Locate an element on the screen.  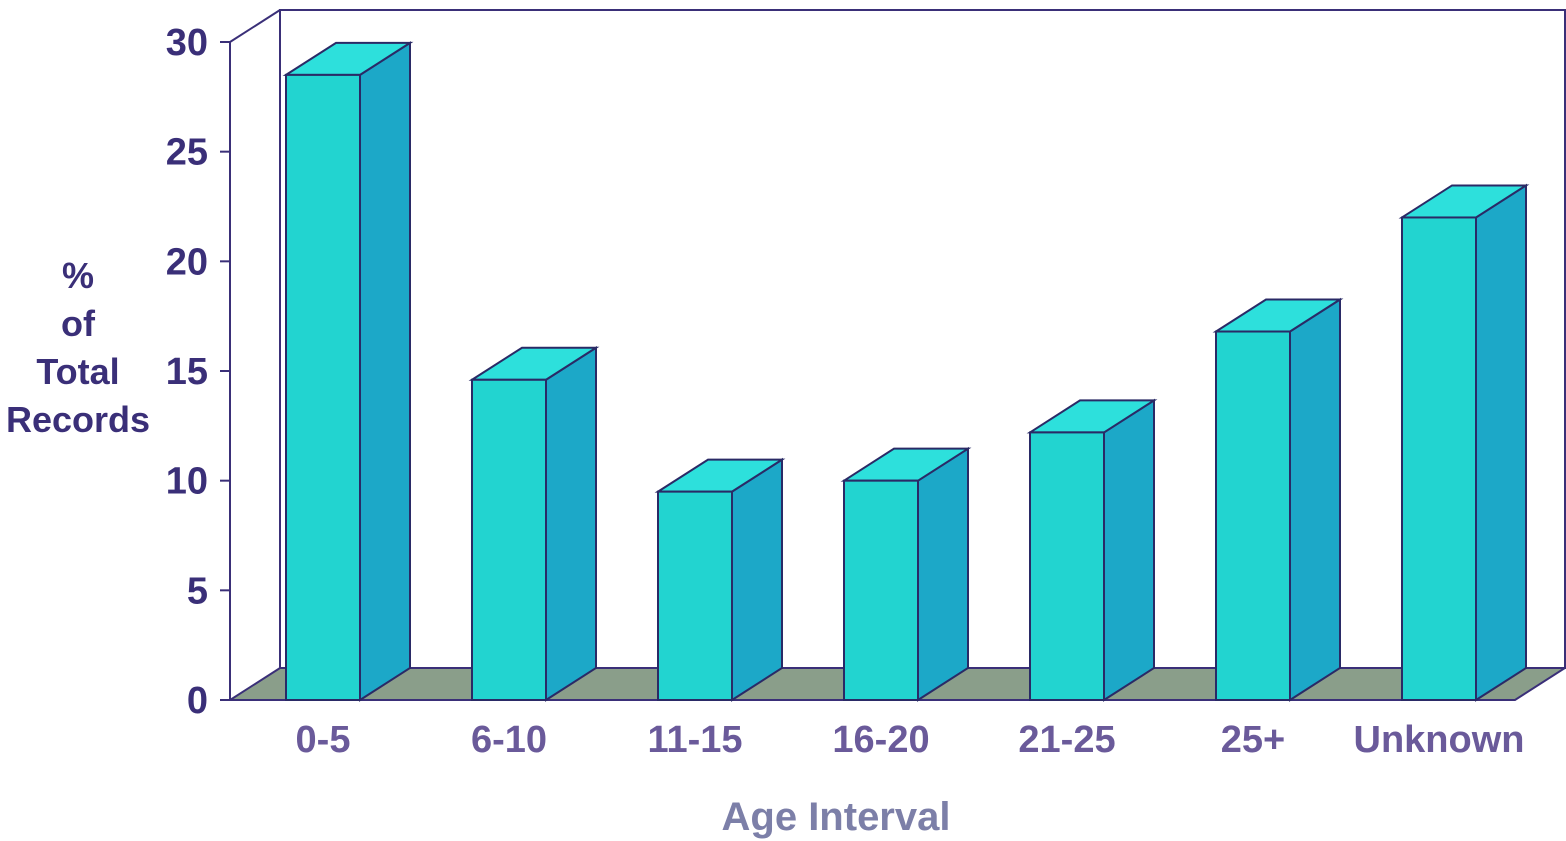
x-tick-label: 16-20 is located at coordinates (880, 740).